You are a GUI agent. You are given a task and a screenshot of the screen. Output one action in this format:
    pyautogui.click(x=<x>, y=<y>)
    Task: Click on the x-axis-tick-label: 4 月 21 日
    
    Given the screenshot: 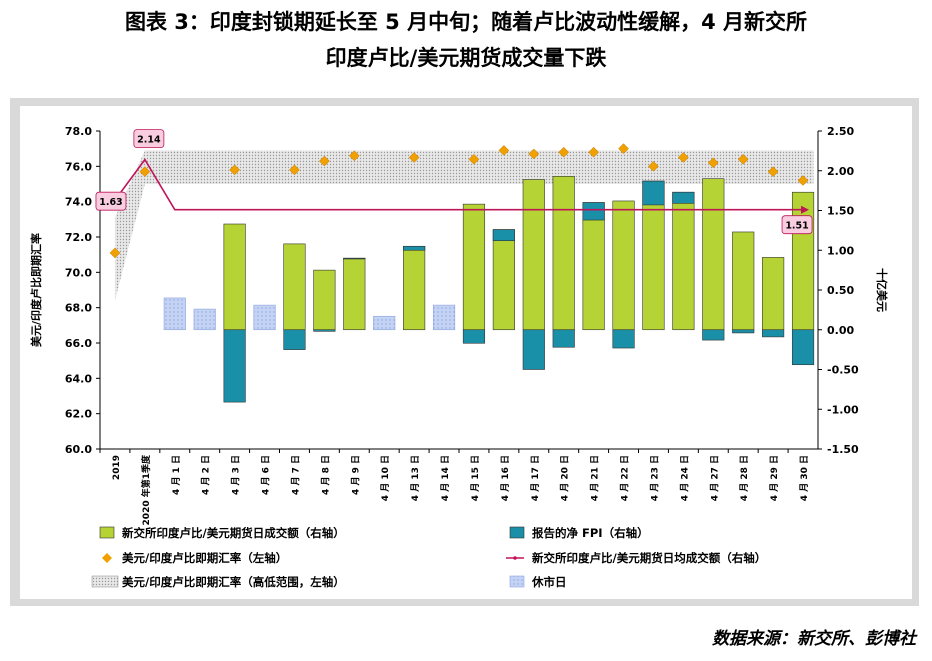 What is the action you would take?
    pyautogui.click(x=595, y=478)
    